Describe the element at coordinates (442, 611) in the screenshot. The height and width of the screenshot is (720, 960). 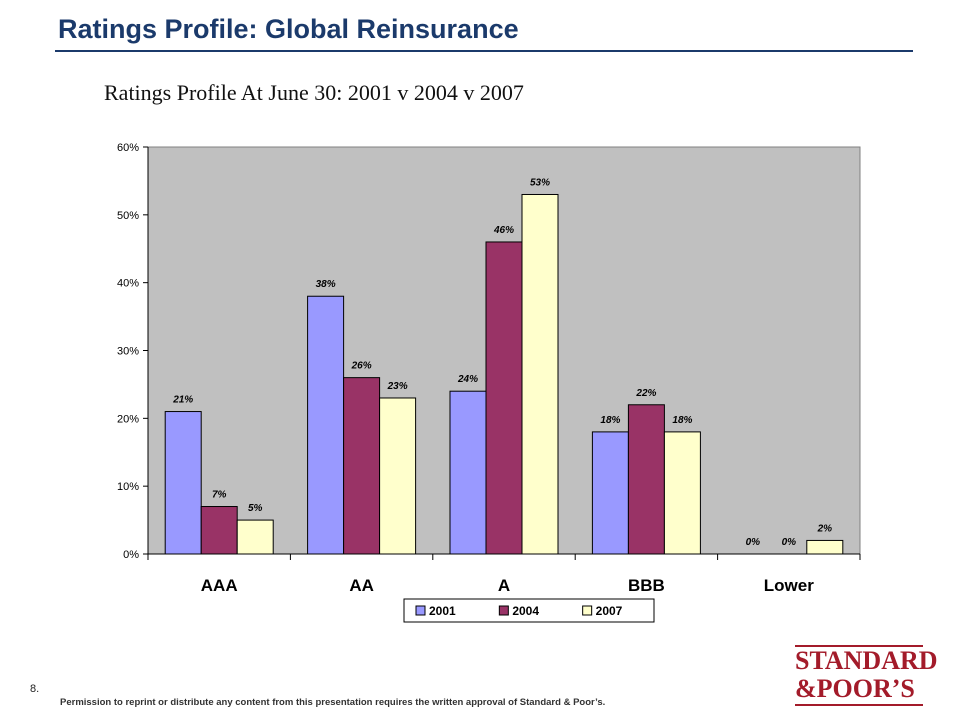
I see `legend-label-2001: 2001` at that location.